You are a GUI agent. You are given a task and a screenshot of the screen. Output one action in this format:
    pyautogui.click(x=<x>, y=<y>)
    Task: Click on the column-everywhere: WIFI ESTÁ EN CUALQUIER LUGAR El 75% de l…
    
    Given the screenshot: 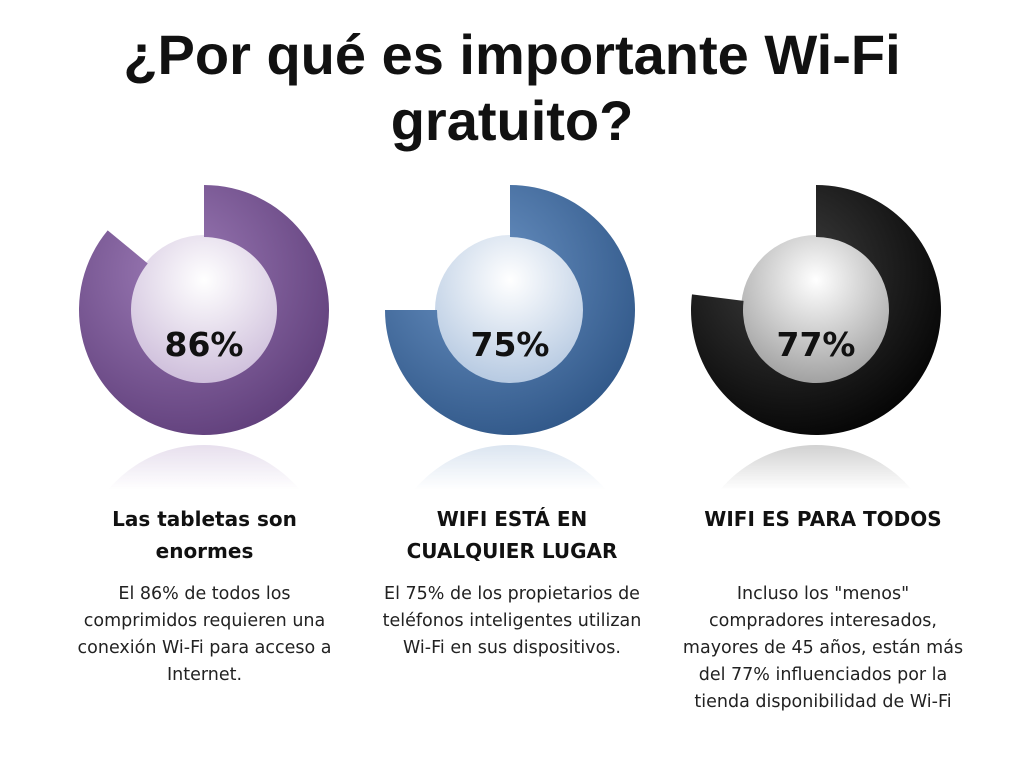 What is the action you would take?
    pyautogui.click(x=512, y=582)
    